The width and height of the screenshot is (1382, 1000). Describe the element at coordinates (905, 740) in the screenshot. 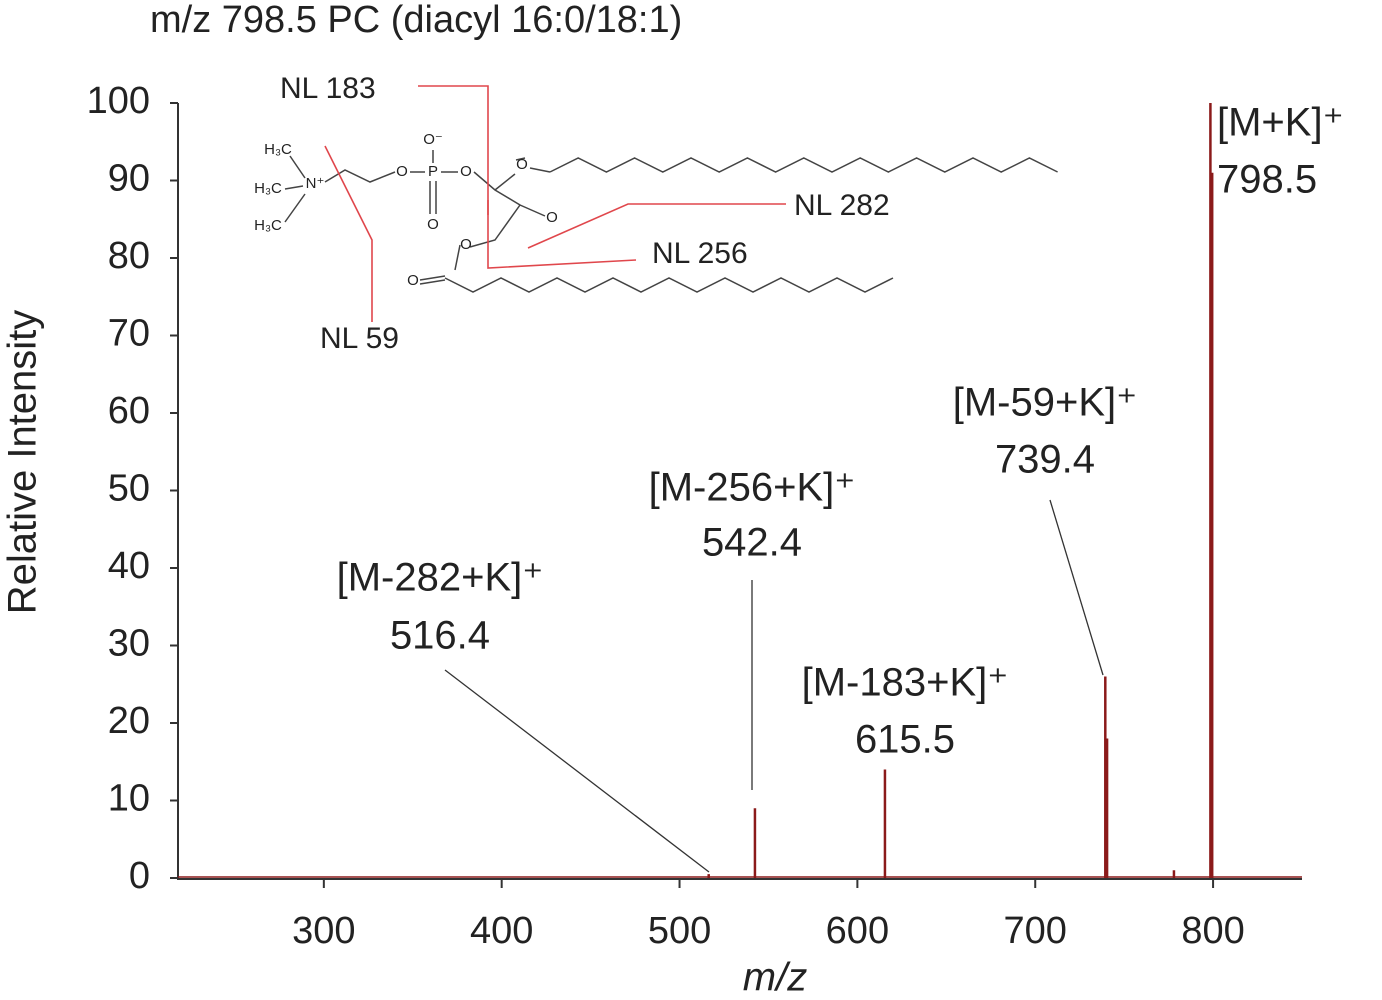

I see `annotation-value: 615.5` at that location.